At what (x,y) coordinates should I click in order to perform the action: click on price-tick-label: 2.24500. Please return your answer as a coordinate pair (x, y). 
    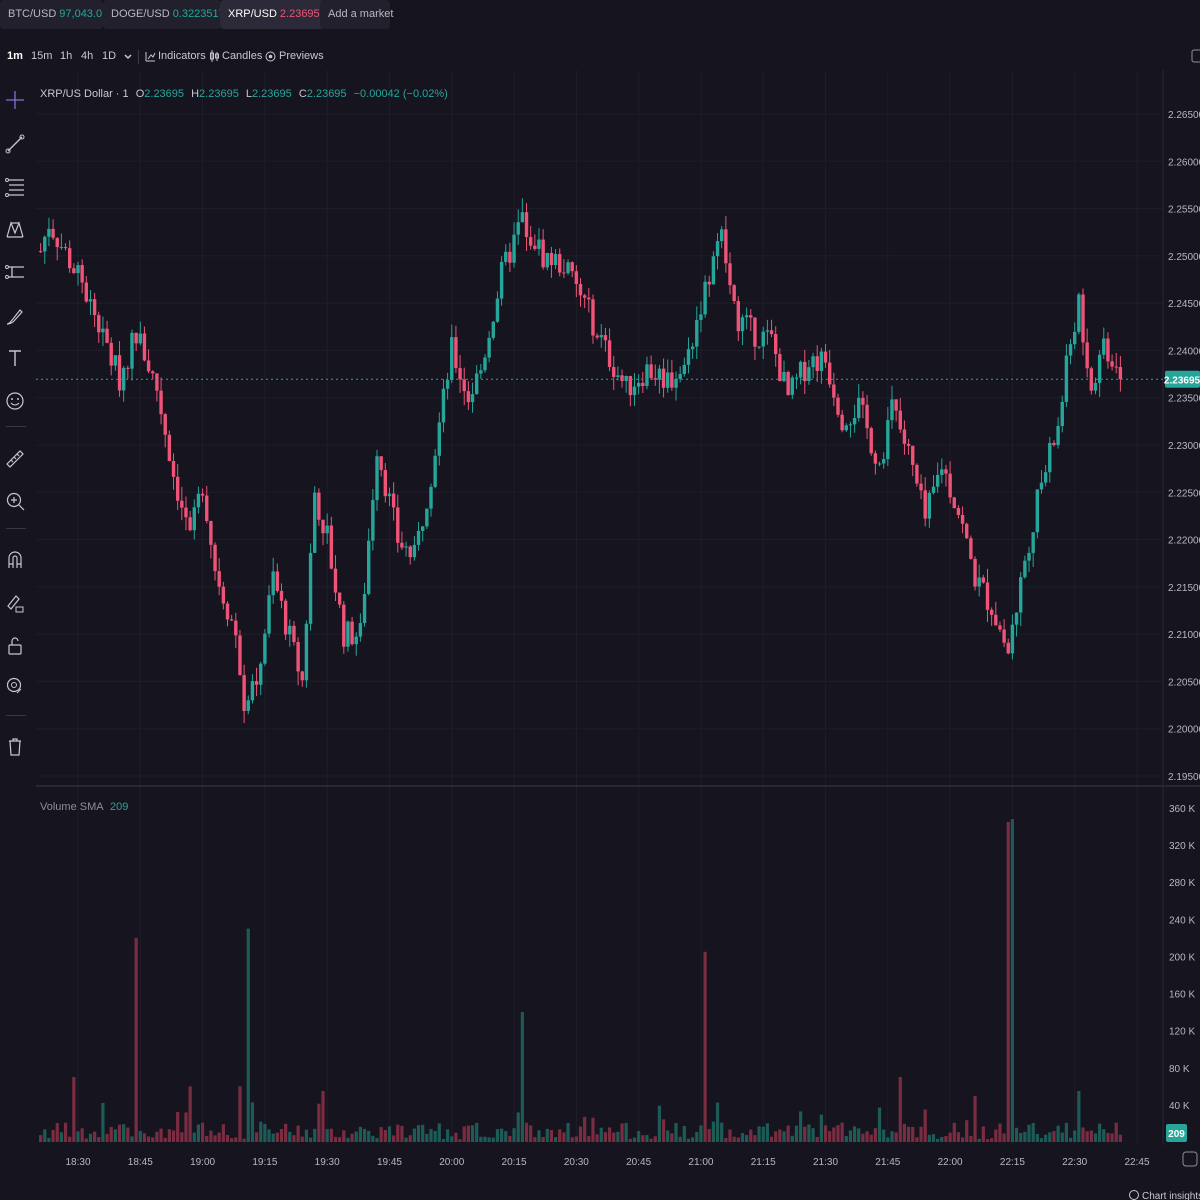
    Looking at the image, I should click on (1184, 304).